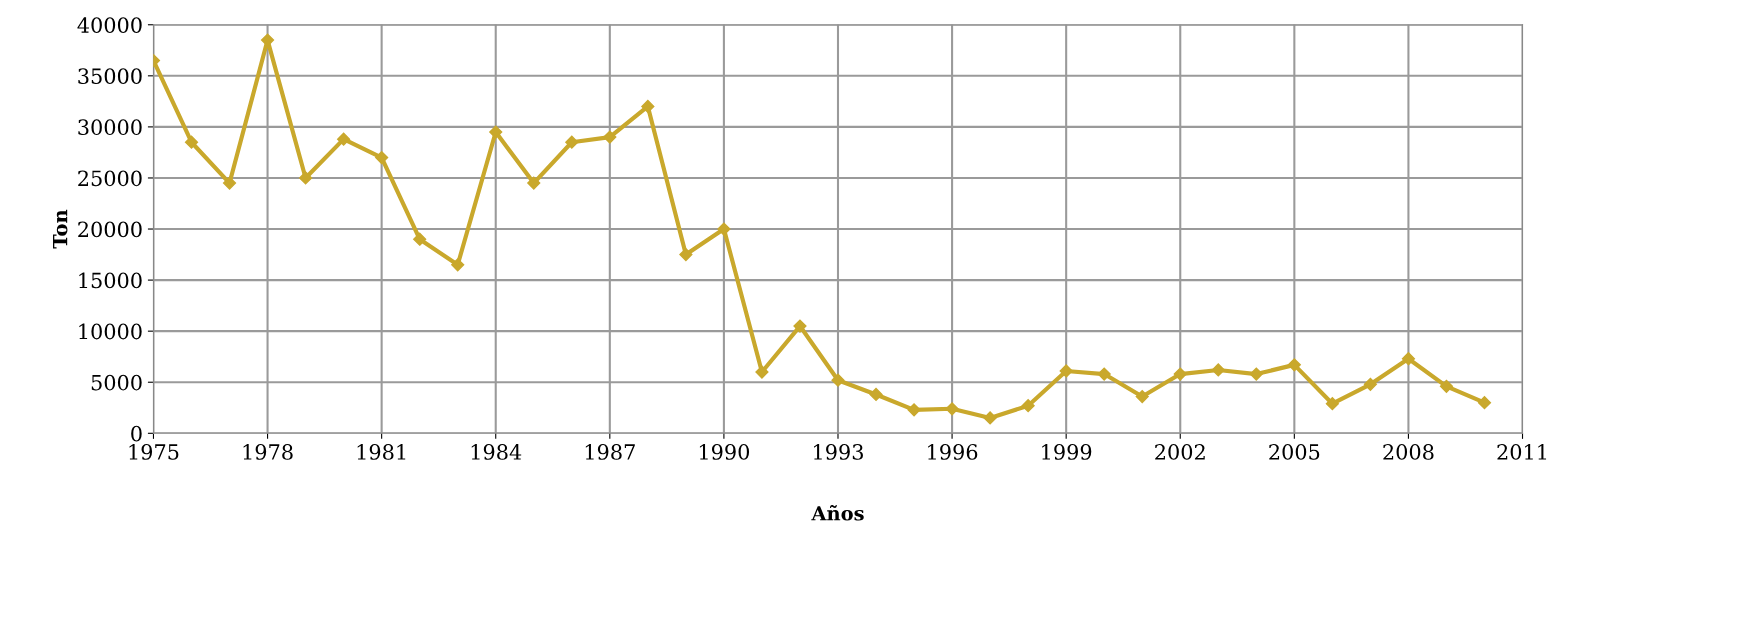 This screenshot has width=1744, height=619. Describe the element at coordinates (1067, 452) in the screenshot. I see `x-tick-label: 1999` at that location.